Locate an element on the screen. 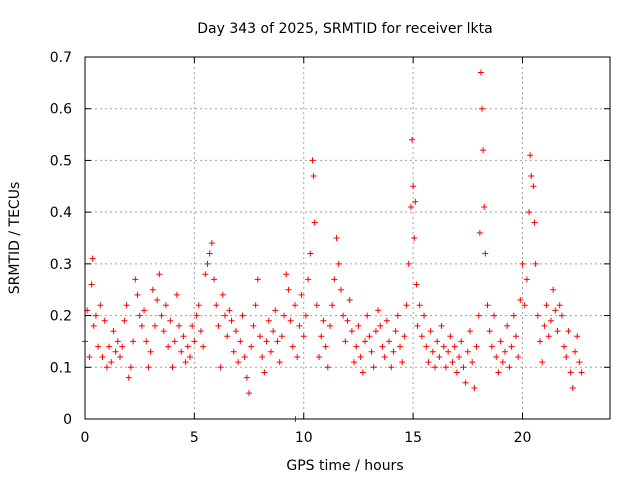  x-tick-label: 5 is located at coordinates (194, 438).